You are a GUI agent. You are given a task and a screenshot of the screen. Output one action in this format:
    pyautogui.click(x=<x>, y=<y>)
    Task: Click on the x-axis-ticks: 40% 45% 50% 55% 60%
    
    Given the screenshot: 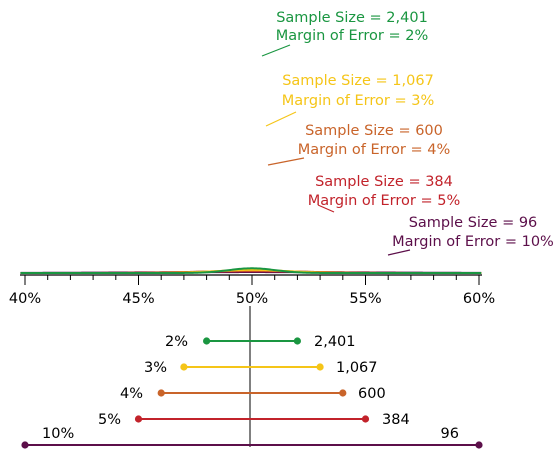 What is the action you would take?
    pyautogui.click(x=252, y=291)
    